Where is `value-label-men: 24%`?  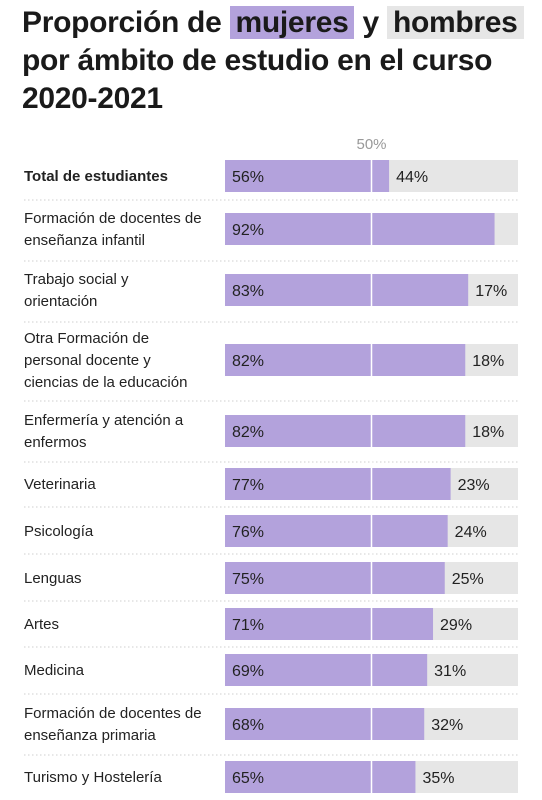
value-label-men: 24% is located at coordinates (471, 532).